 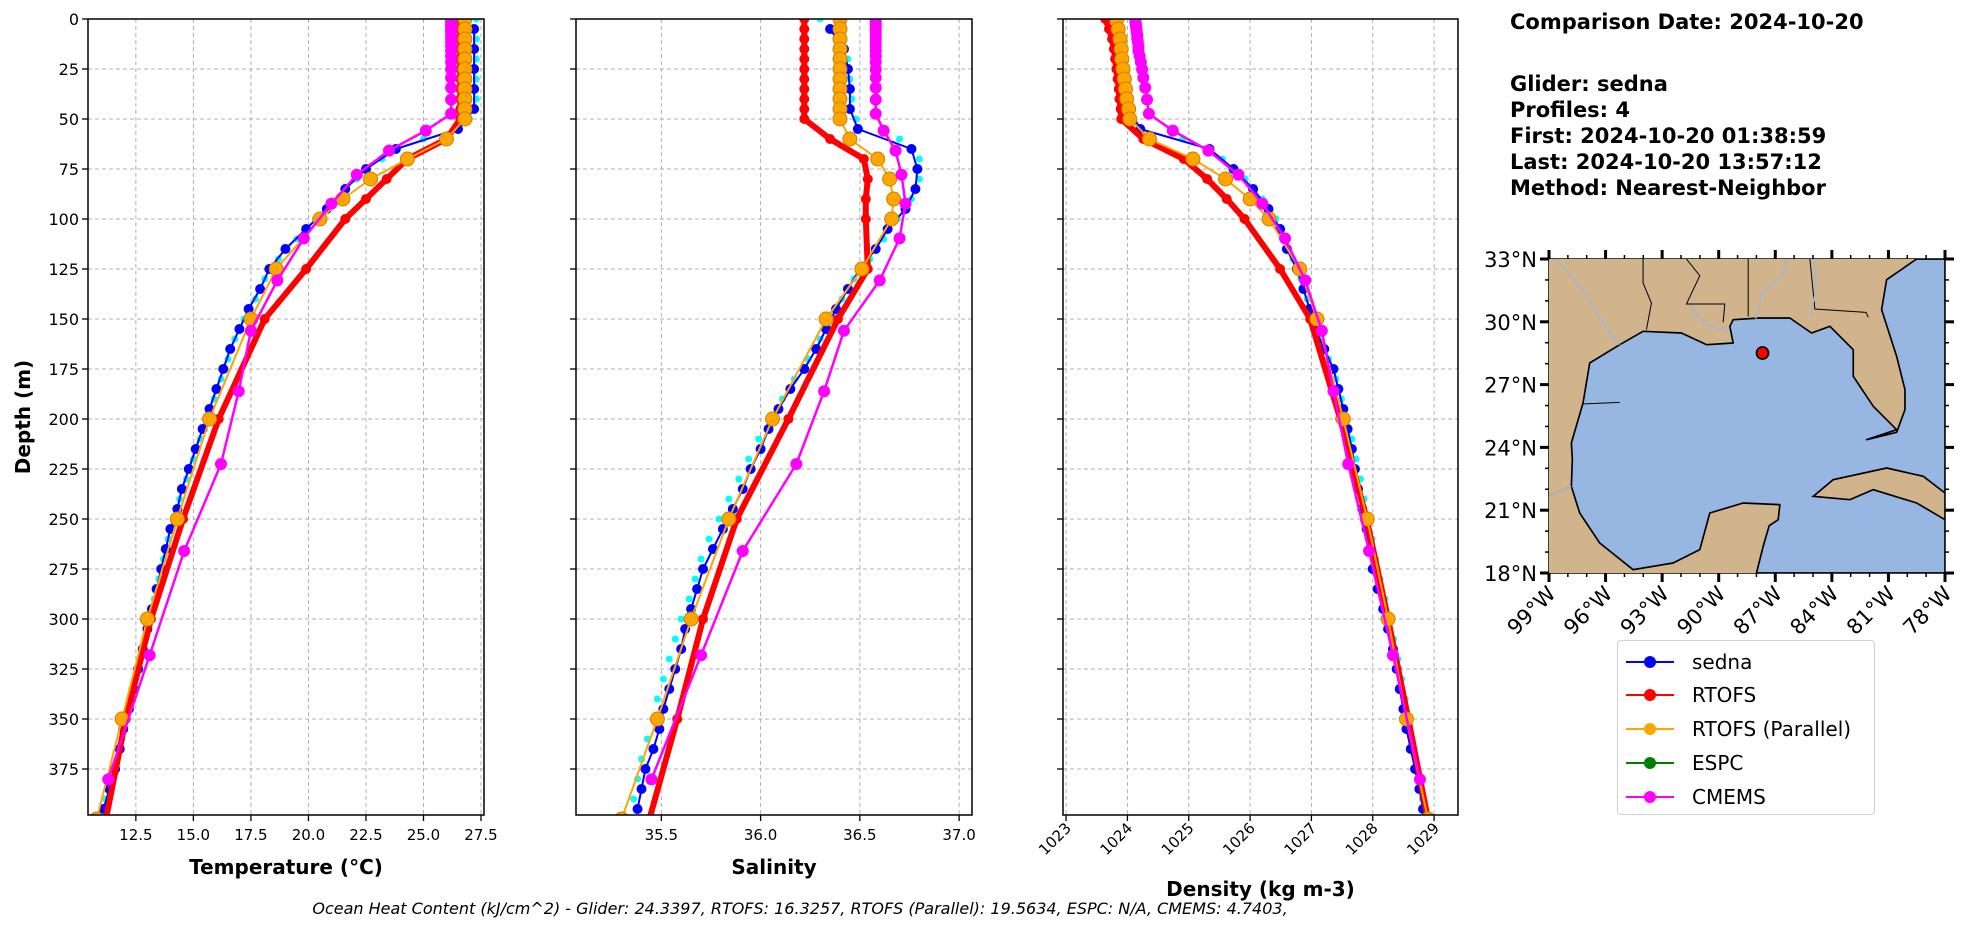 I want to click on map-lon-label: 78°W, so click(x=1928, y=610).